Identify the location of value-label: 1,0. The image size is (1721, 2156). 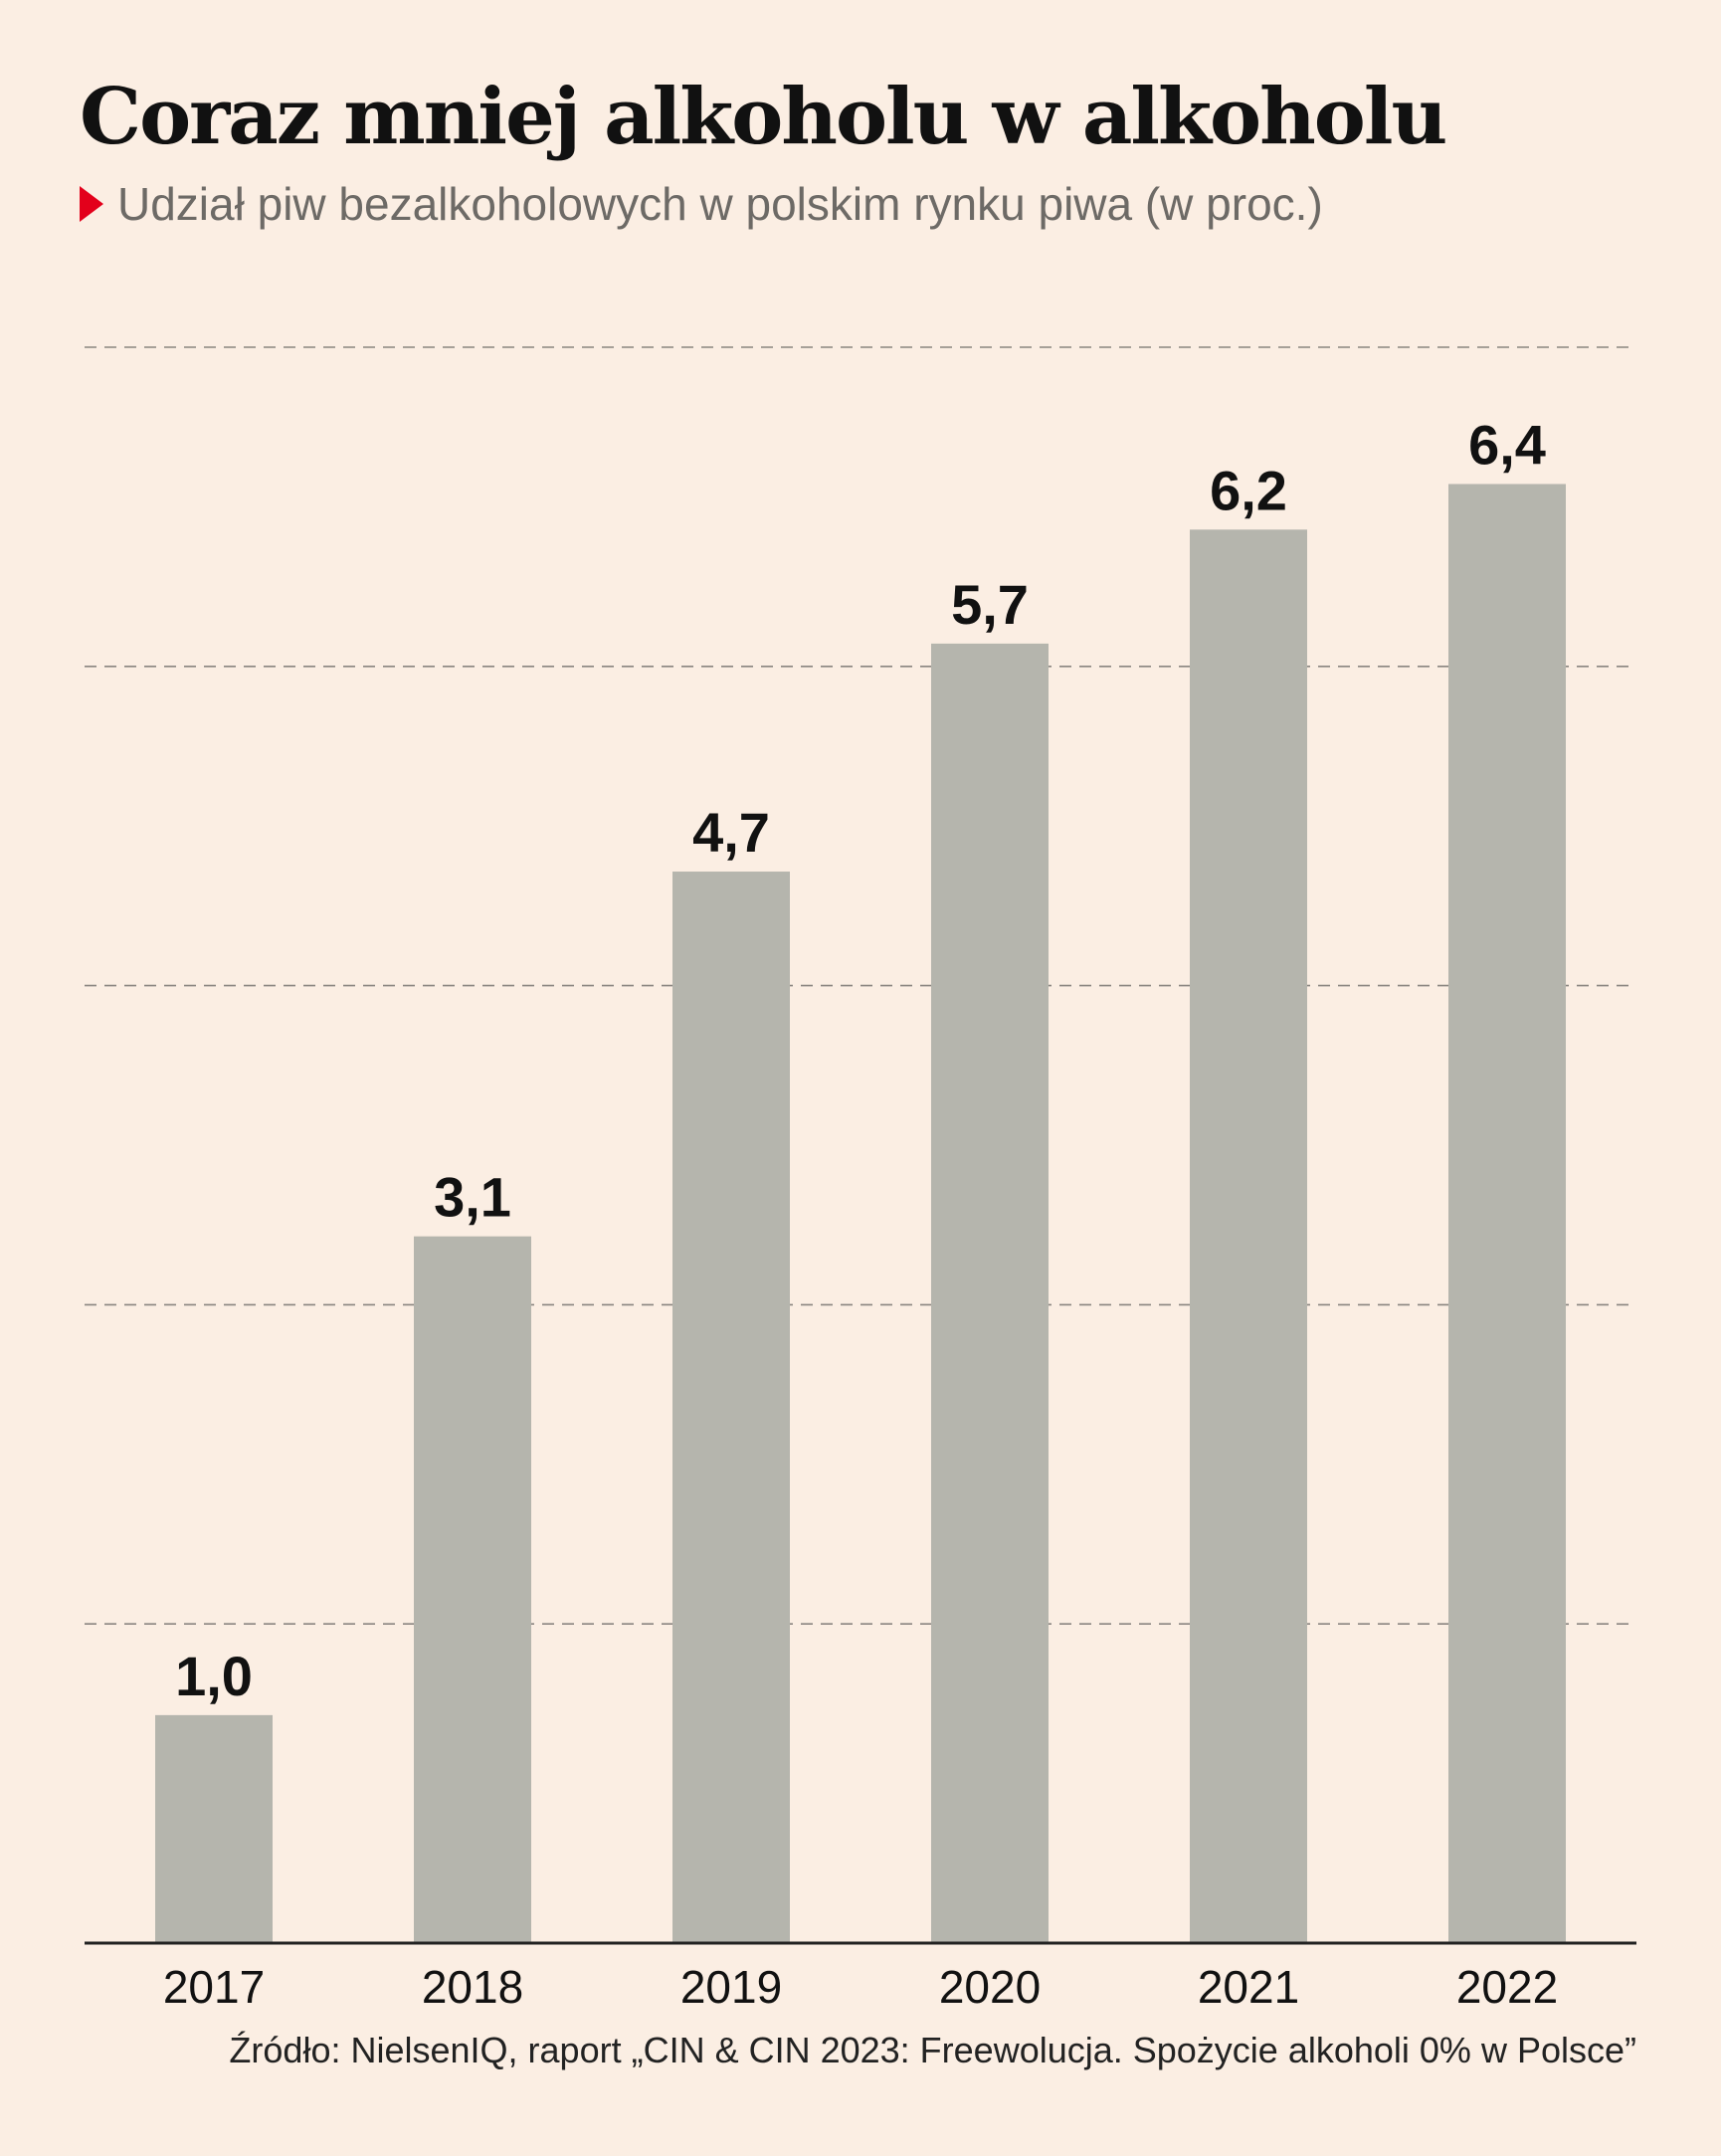
(214, 1676).